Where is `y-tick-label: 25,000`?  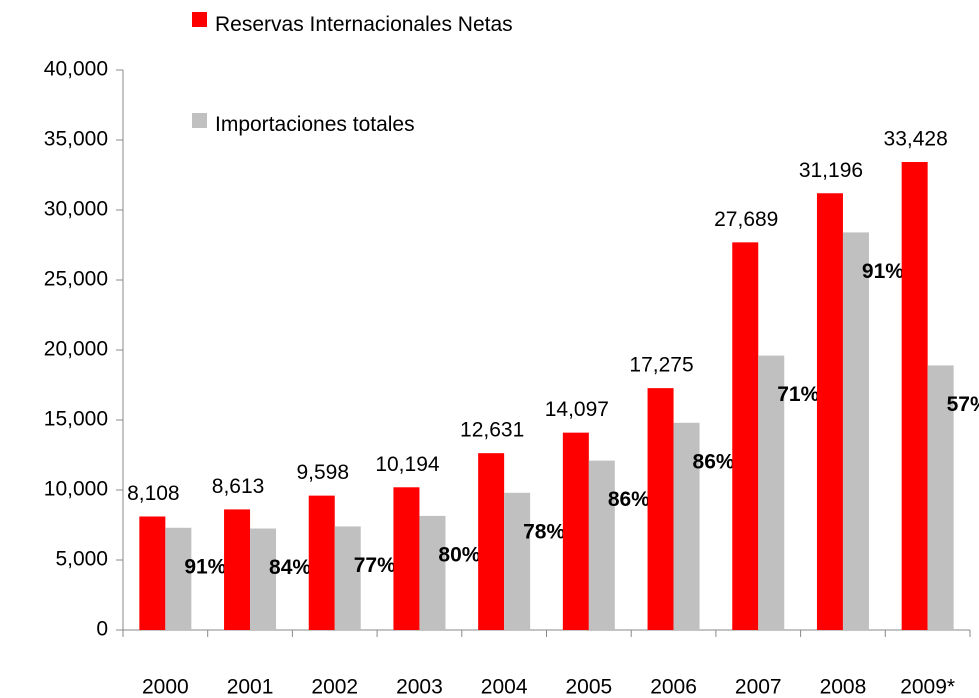 y-tick-label: 25,000 is located at coordinates (76, 279).